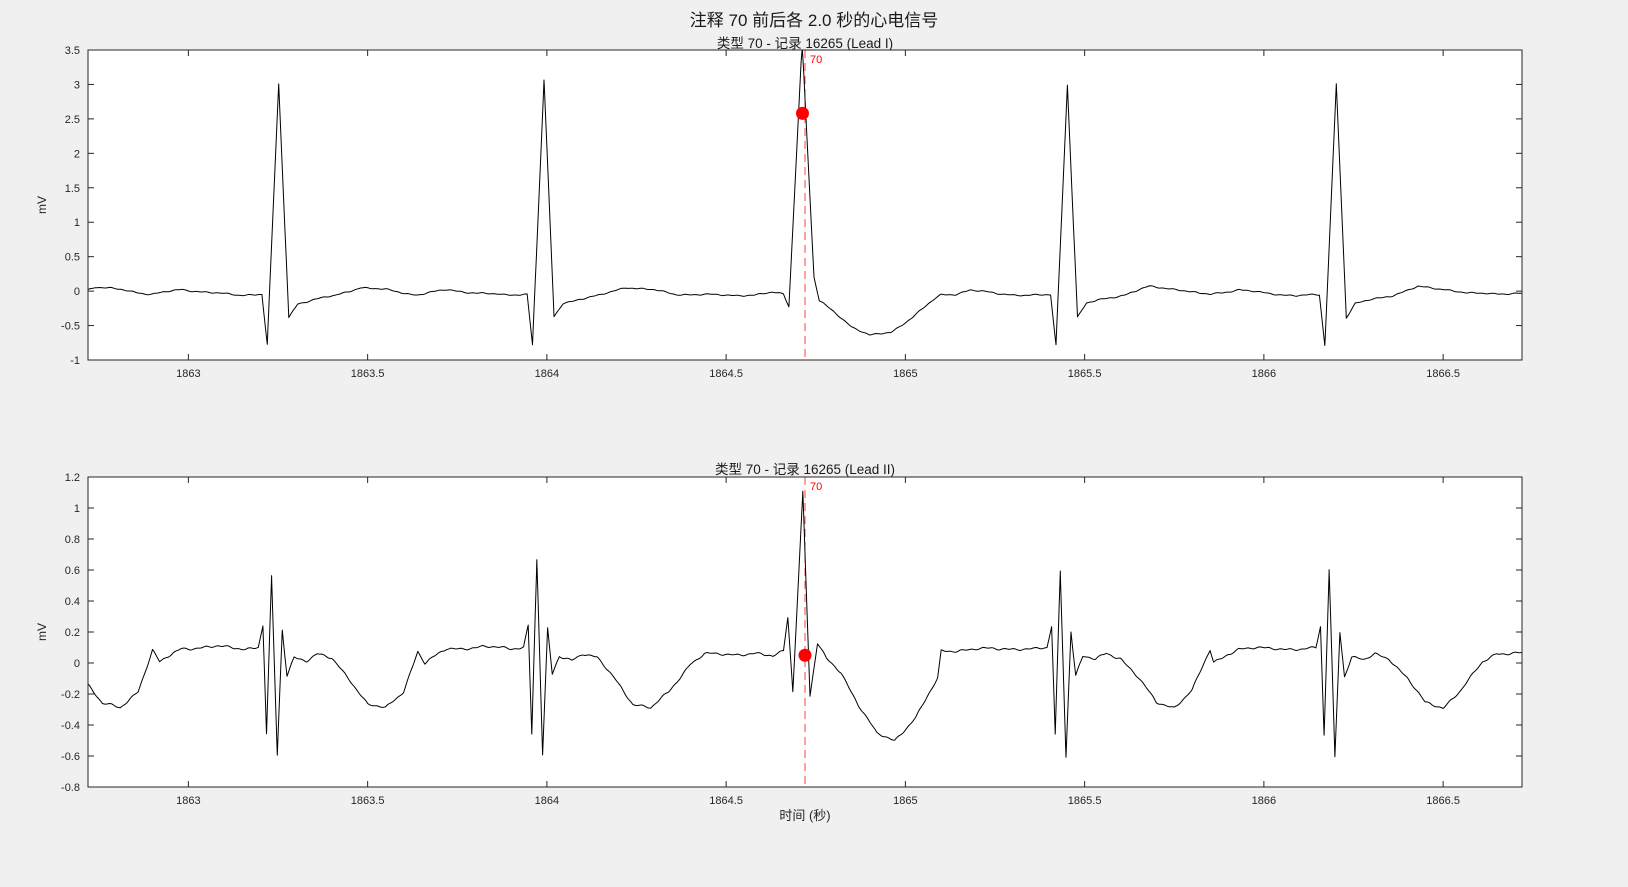 The image size is (1628, 887). Describe the element at coordinates (805, 469) in the screenshot. I see `lead2-plot-title: 类型 70 - 记录 16265 (Lead II)` at that location.